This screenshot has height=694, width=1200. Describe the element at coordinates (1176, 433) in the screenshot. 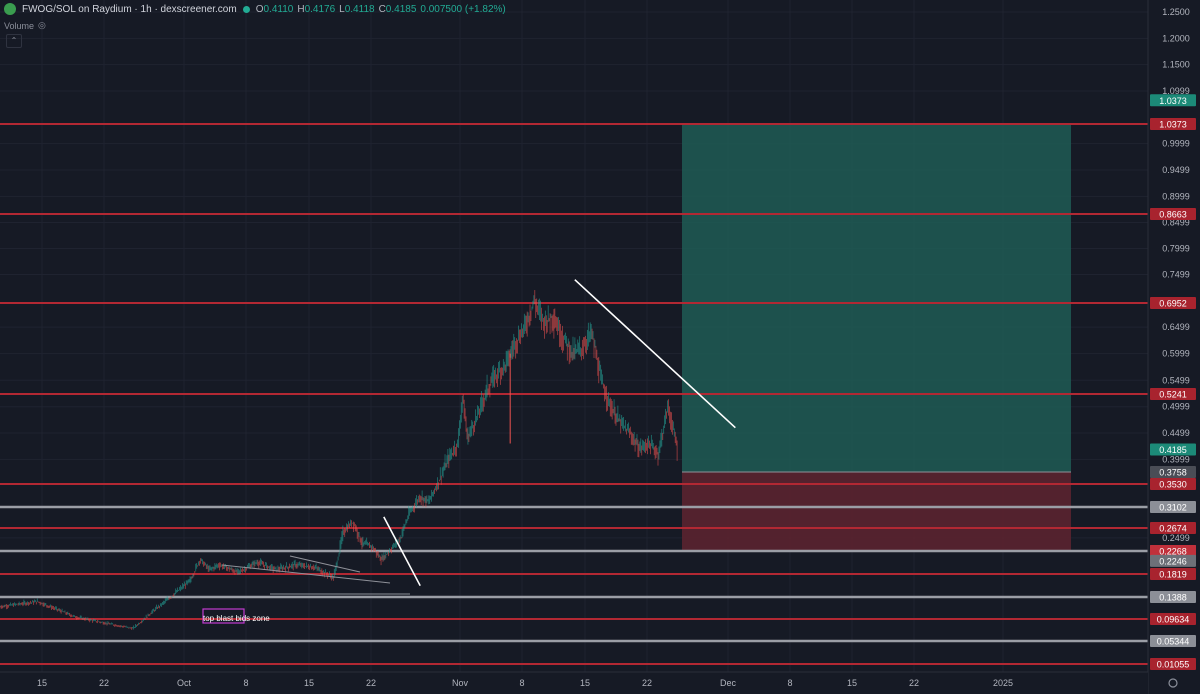

I see `y-tick-label: 0.4499` at that location.